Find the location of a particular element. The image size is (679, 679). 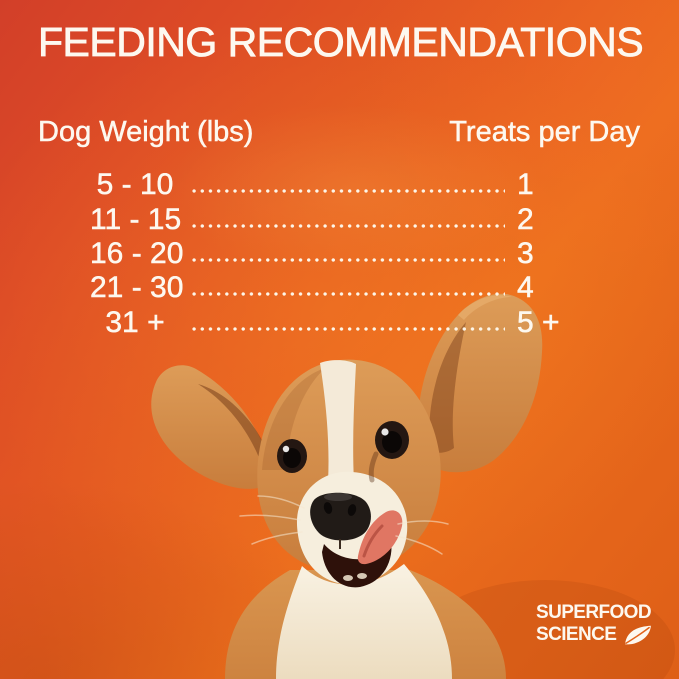

dog-whiskers is located at coordinates (344, 525).